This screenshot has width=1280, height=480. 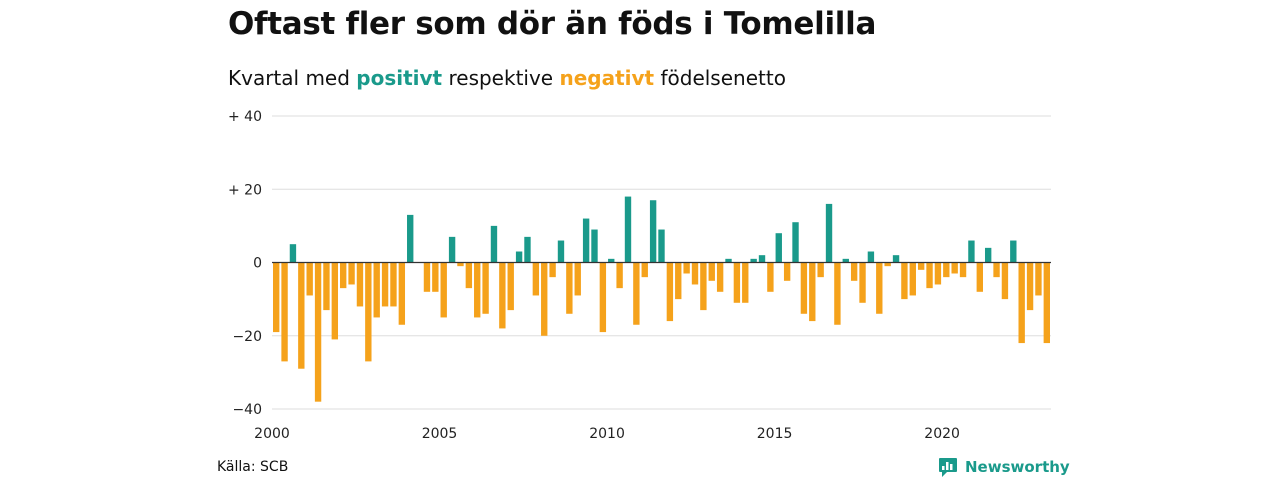 I want to click on source-note: Källa: SCB, so click(x=253, y=467).